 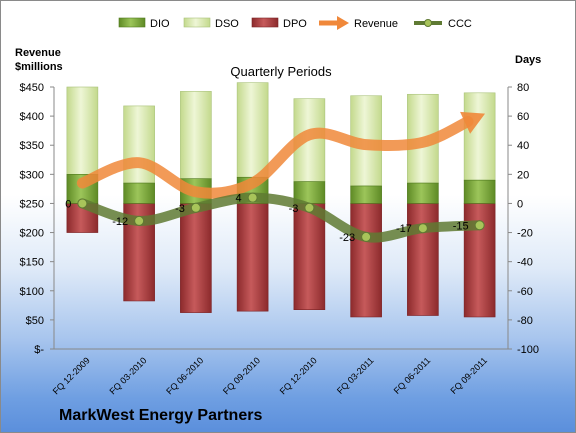 What do you see at coordinates (68, 204) in the screenshot?
I see `ccc-data-label: 0` at bounding box center [68, 204].